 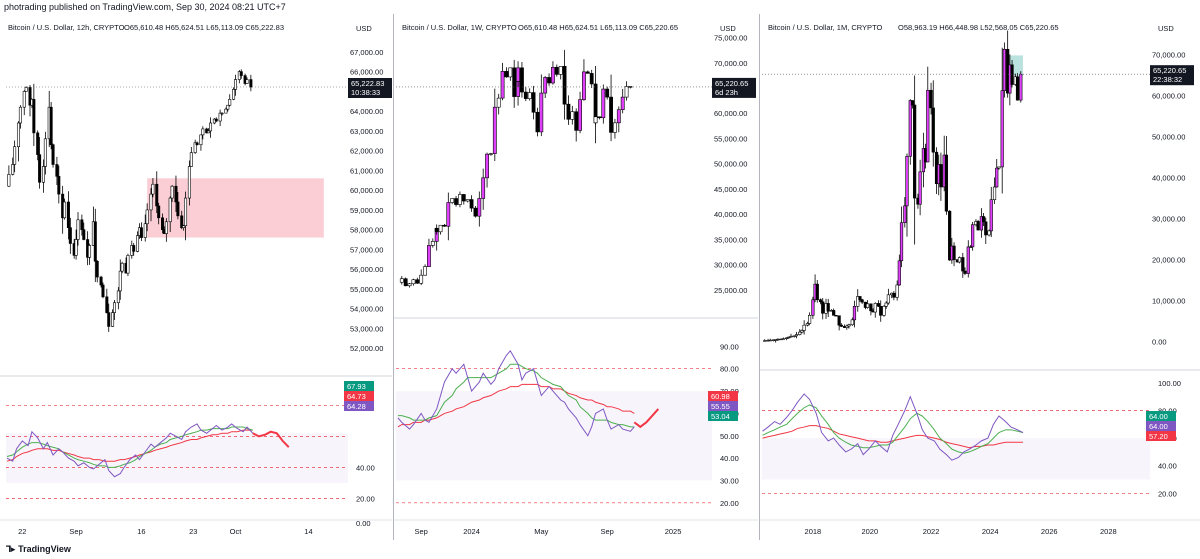 I want to click on rsi-value-badge-text: 55.55, so click(x=720, y=406).